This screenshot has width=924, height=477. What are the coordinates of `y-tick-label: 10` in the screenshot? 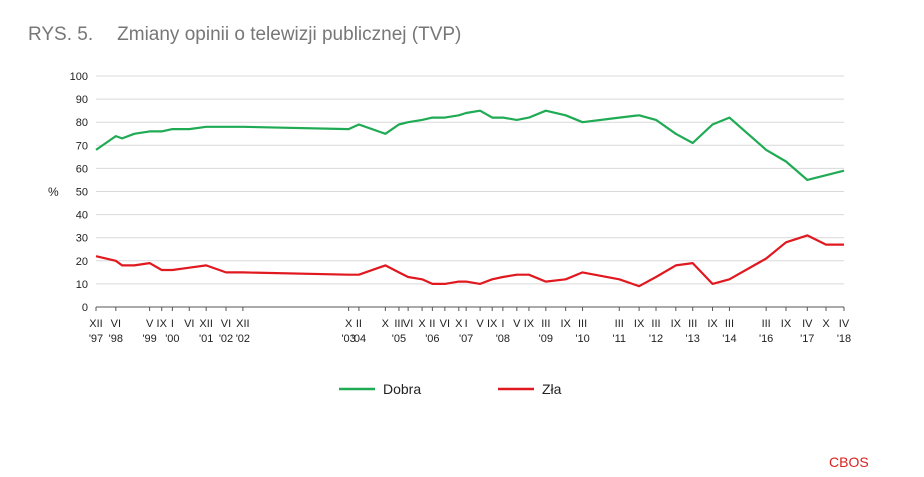 It's located at (82, 285).